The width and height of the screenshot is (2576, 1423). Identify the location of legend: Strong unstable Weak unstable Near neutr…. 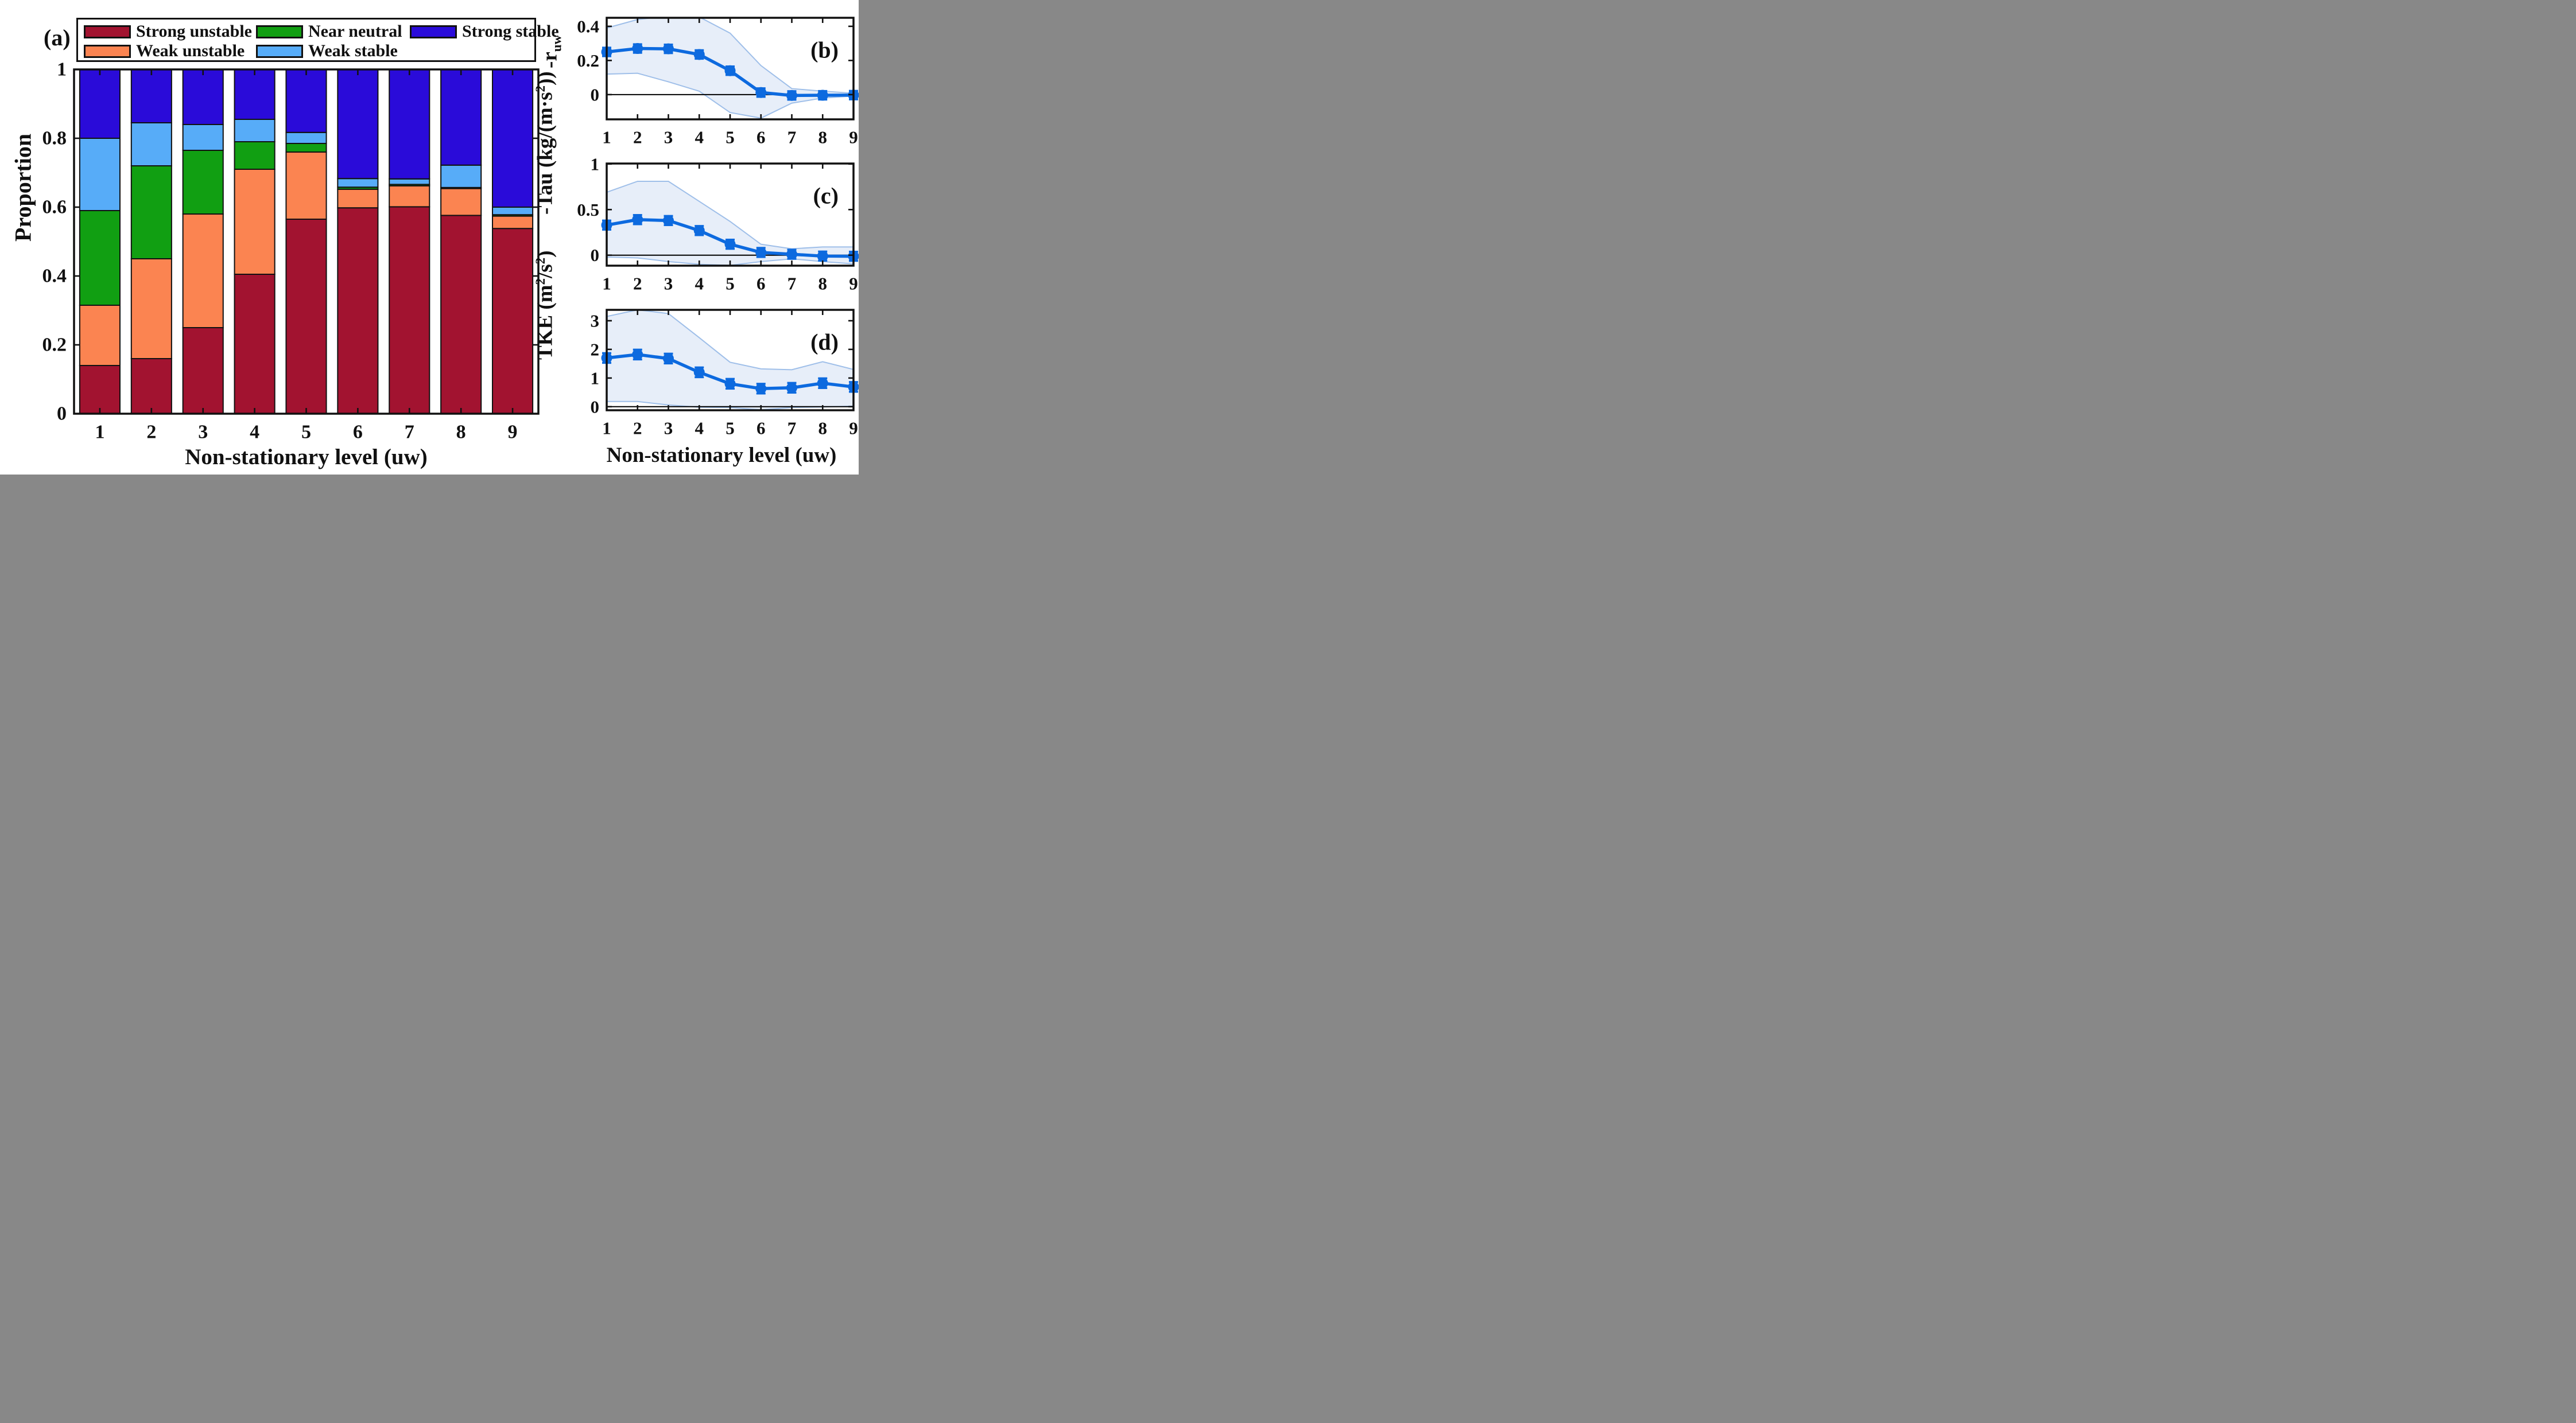
(317, 40).